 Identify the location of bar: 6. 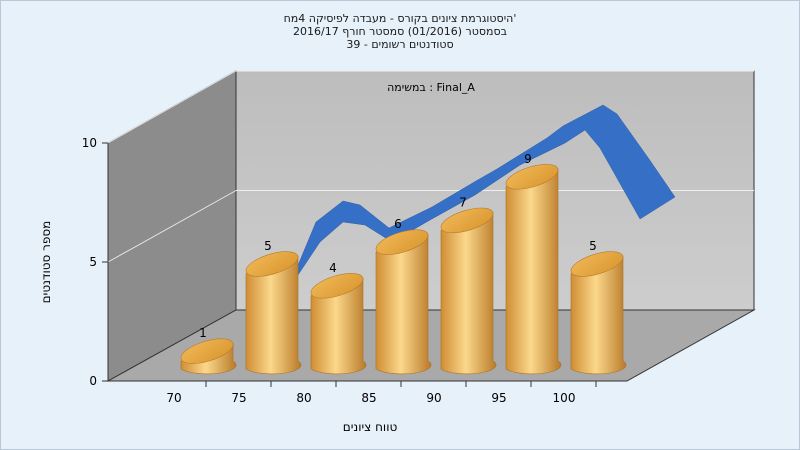
(403, 296).